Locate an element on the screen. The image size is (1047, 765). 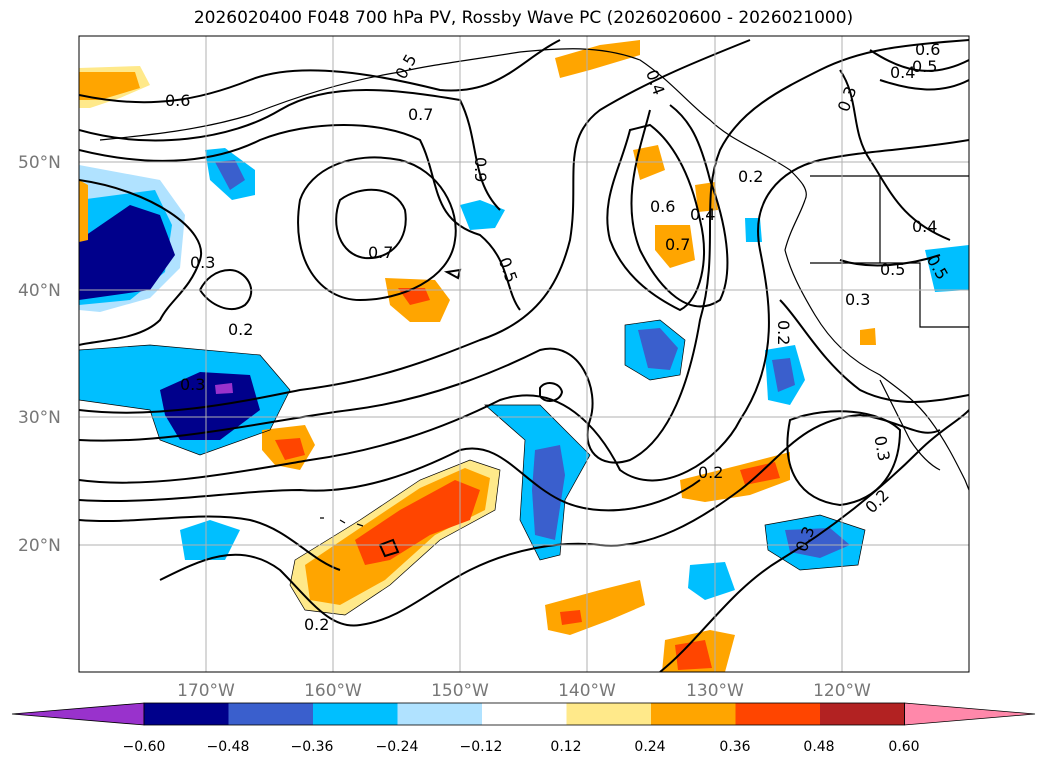
colorbar-tick-label: −0.24 is located at coordinates (397, 747).